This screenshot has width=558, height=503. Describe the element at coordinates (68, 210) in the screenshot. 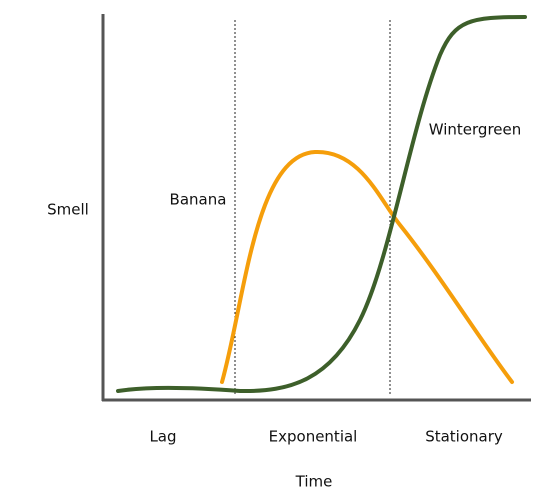

I see `y-axis-label: Smell` at that location.